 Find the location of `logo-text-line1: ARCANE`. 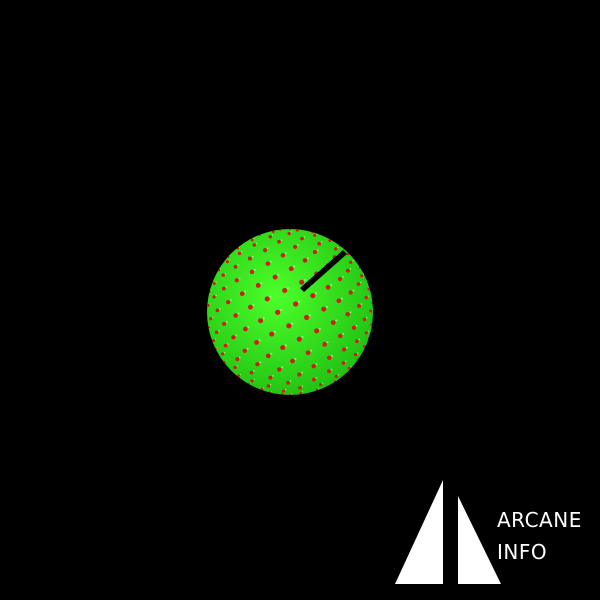

logo-text-line1: ARCANE is located at coordinates (539, 520).